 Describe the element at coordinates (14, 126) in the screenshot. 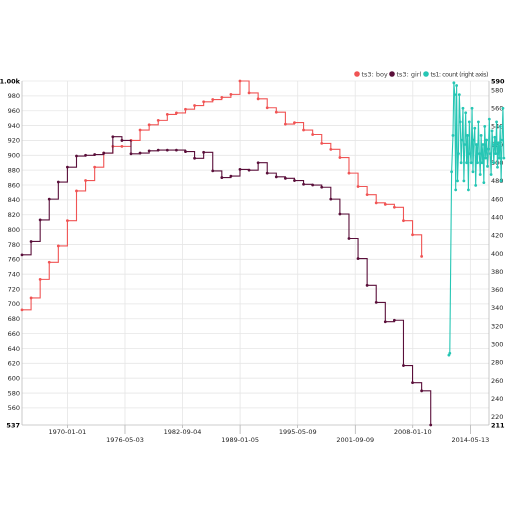

I see `y-left-tick-label: 940` at that location.